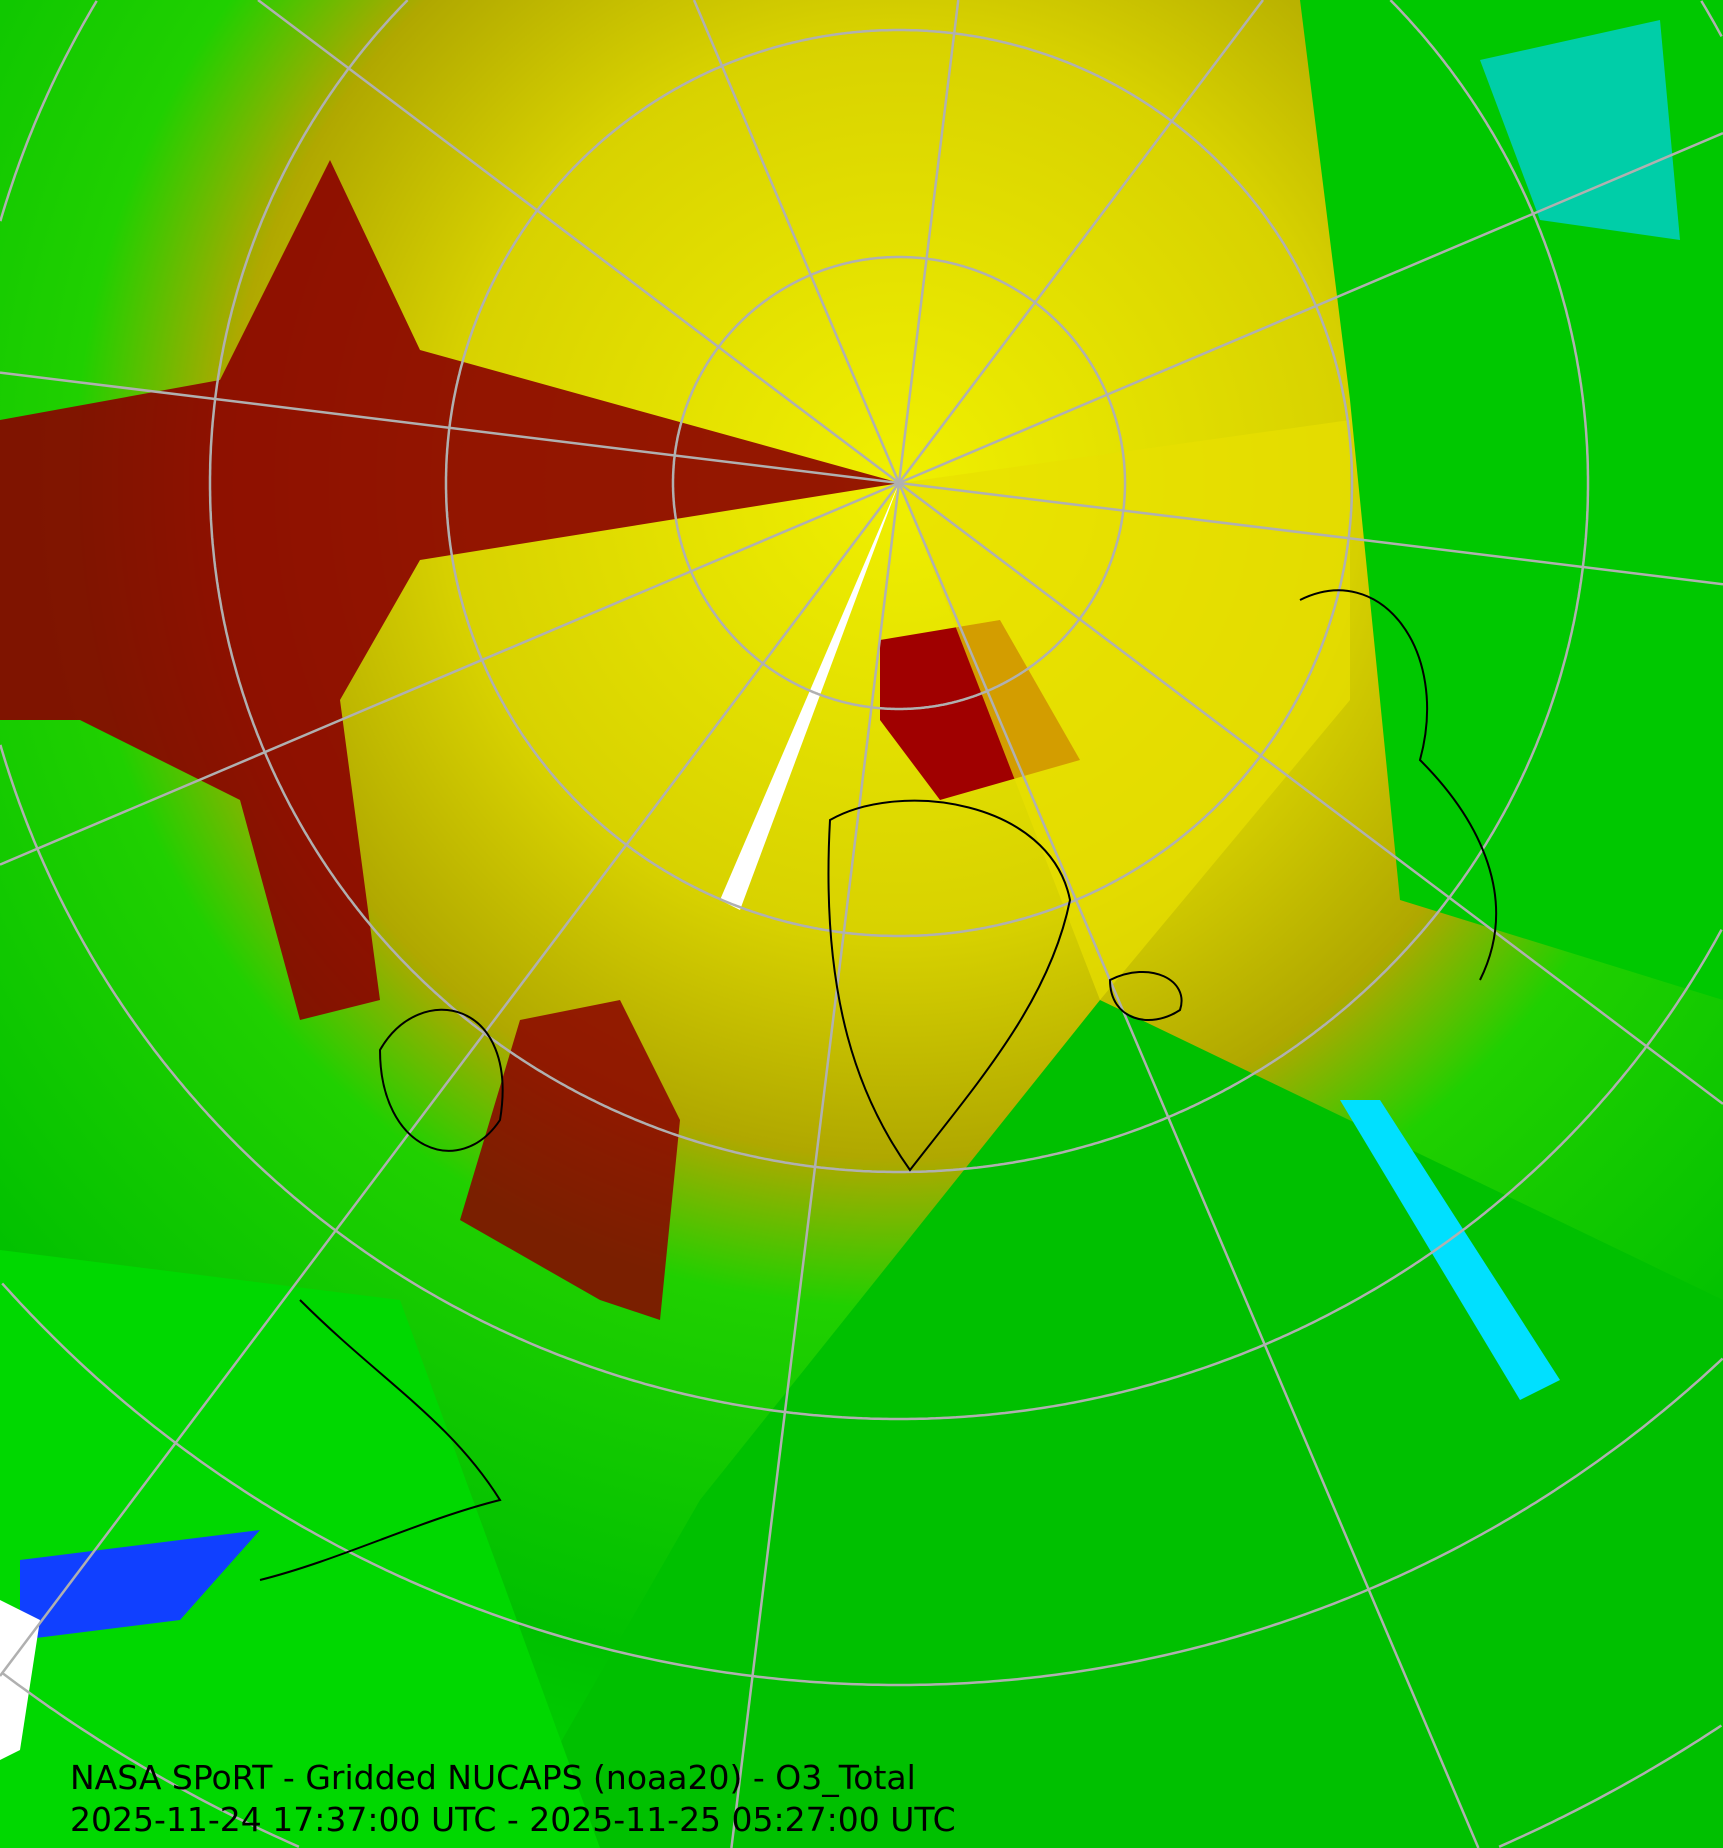 The height and width of the screenshot is (1848, 1723). Describe the element at coordinates (1145, 996) in the screenshot. I see `coastline-iceland` at that location.